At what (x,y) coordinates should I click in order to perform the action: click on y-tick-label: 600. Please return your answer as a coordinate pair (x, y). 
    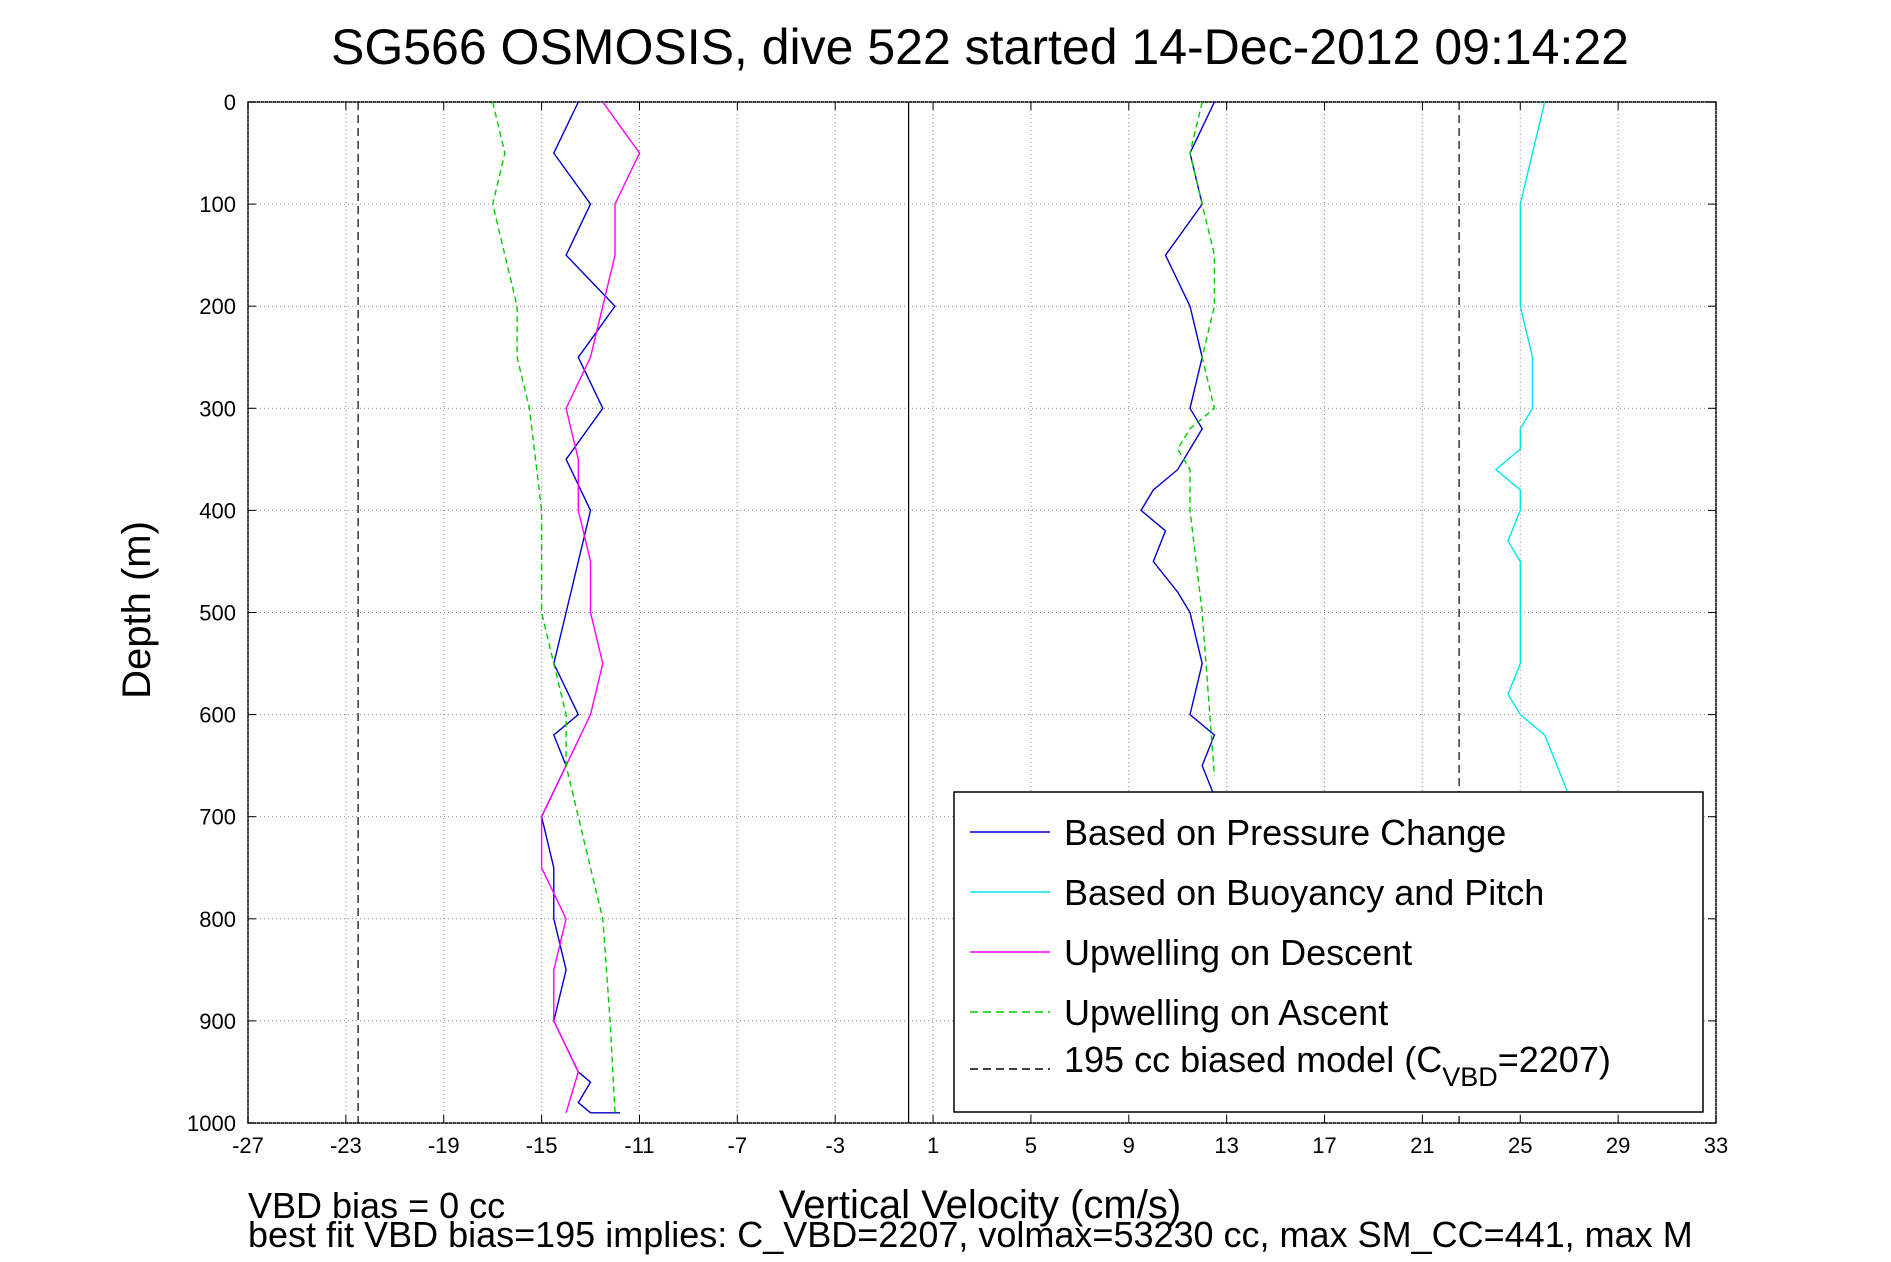
    Looking at the image, I should click on (217, 715).